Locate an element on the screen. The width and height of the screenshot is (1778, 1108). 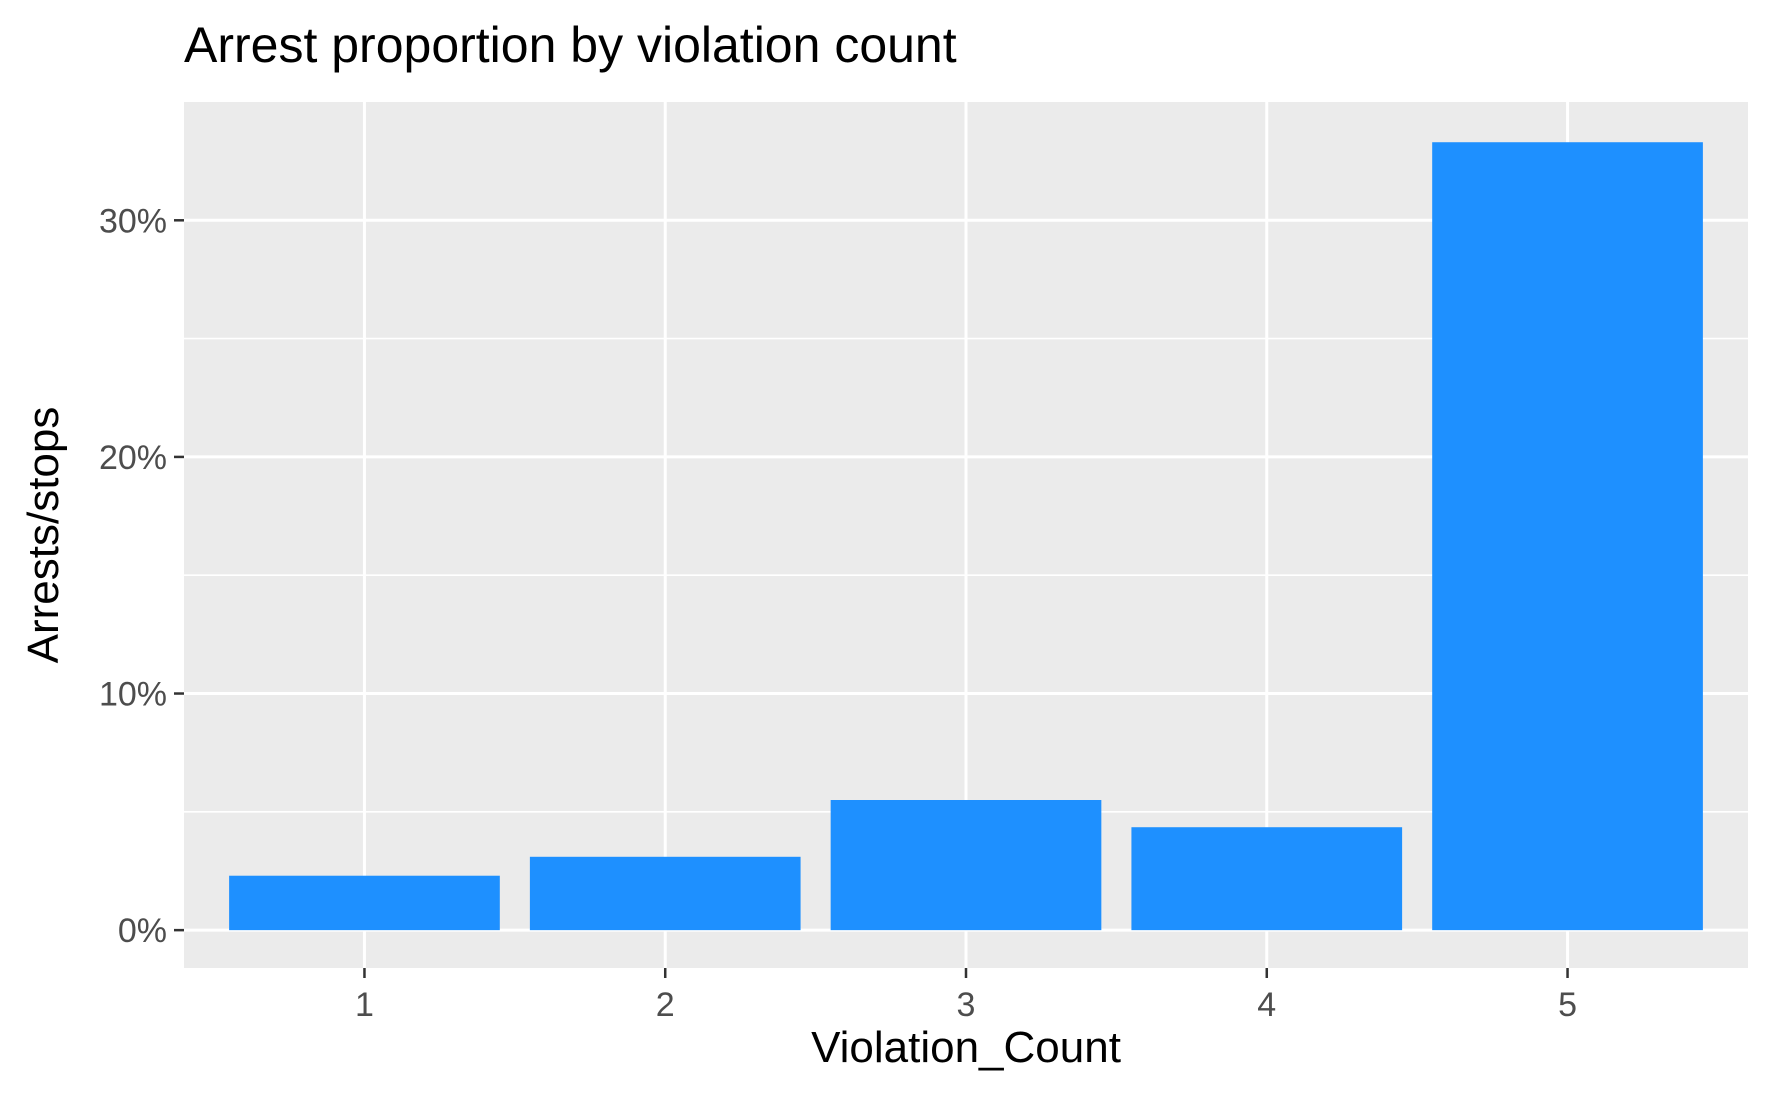
x-axis: 1 2 3 4 5 is located at coordinates (966, 996).